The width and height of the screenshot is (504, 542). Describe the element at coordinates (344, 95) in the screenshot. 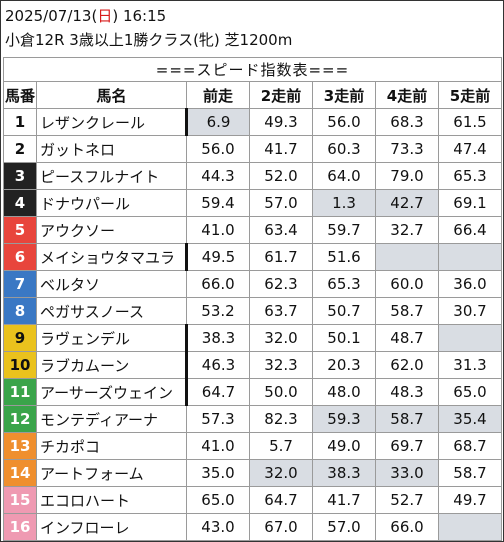

I see `col-header-3back: 3走前` at that location.